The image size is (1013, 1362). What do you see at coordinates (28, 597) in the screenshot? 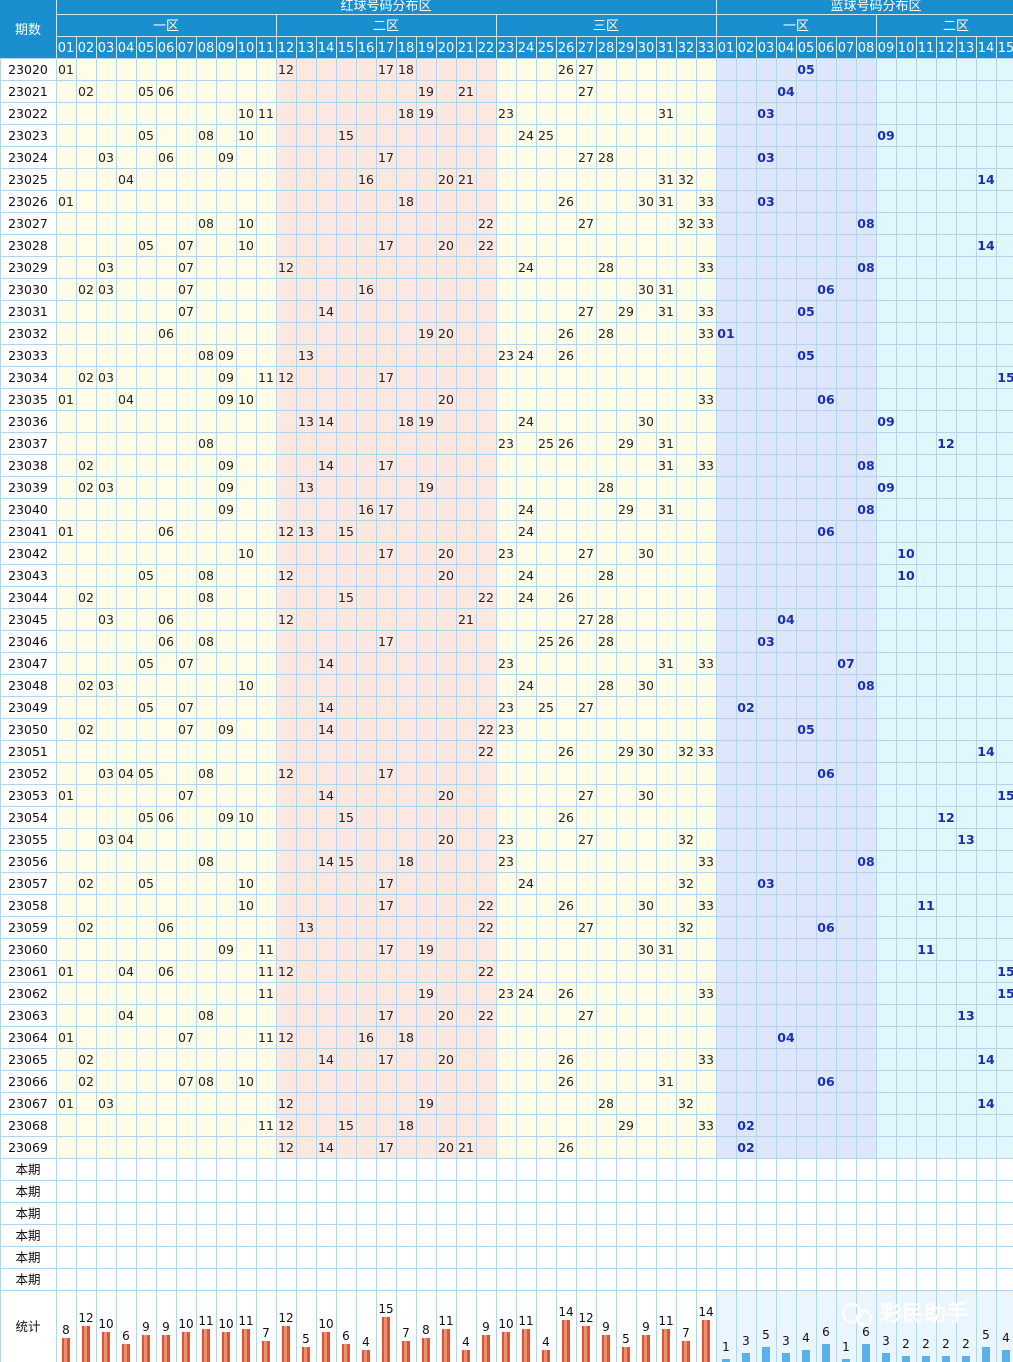
I see `issue-number: 23044` at bounding box center [28, 597].